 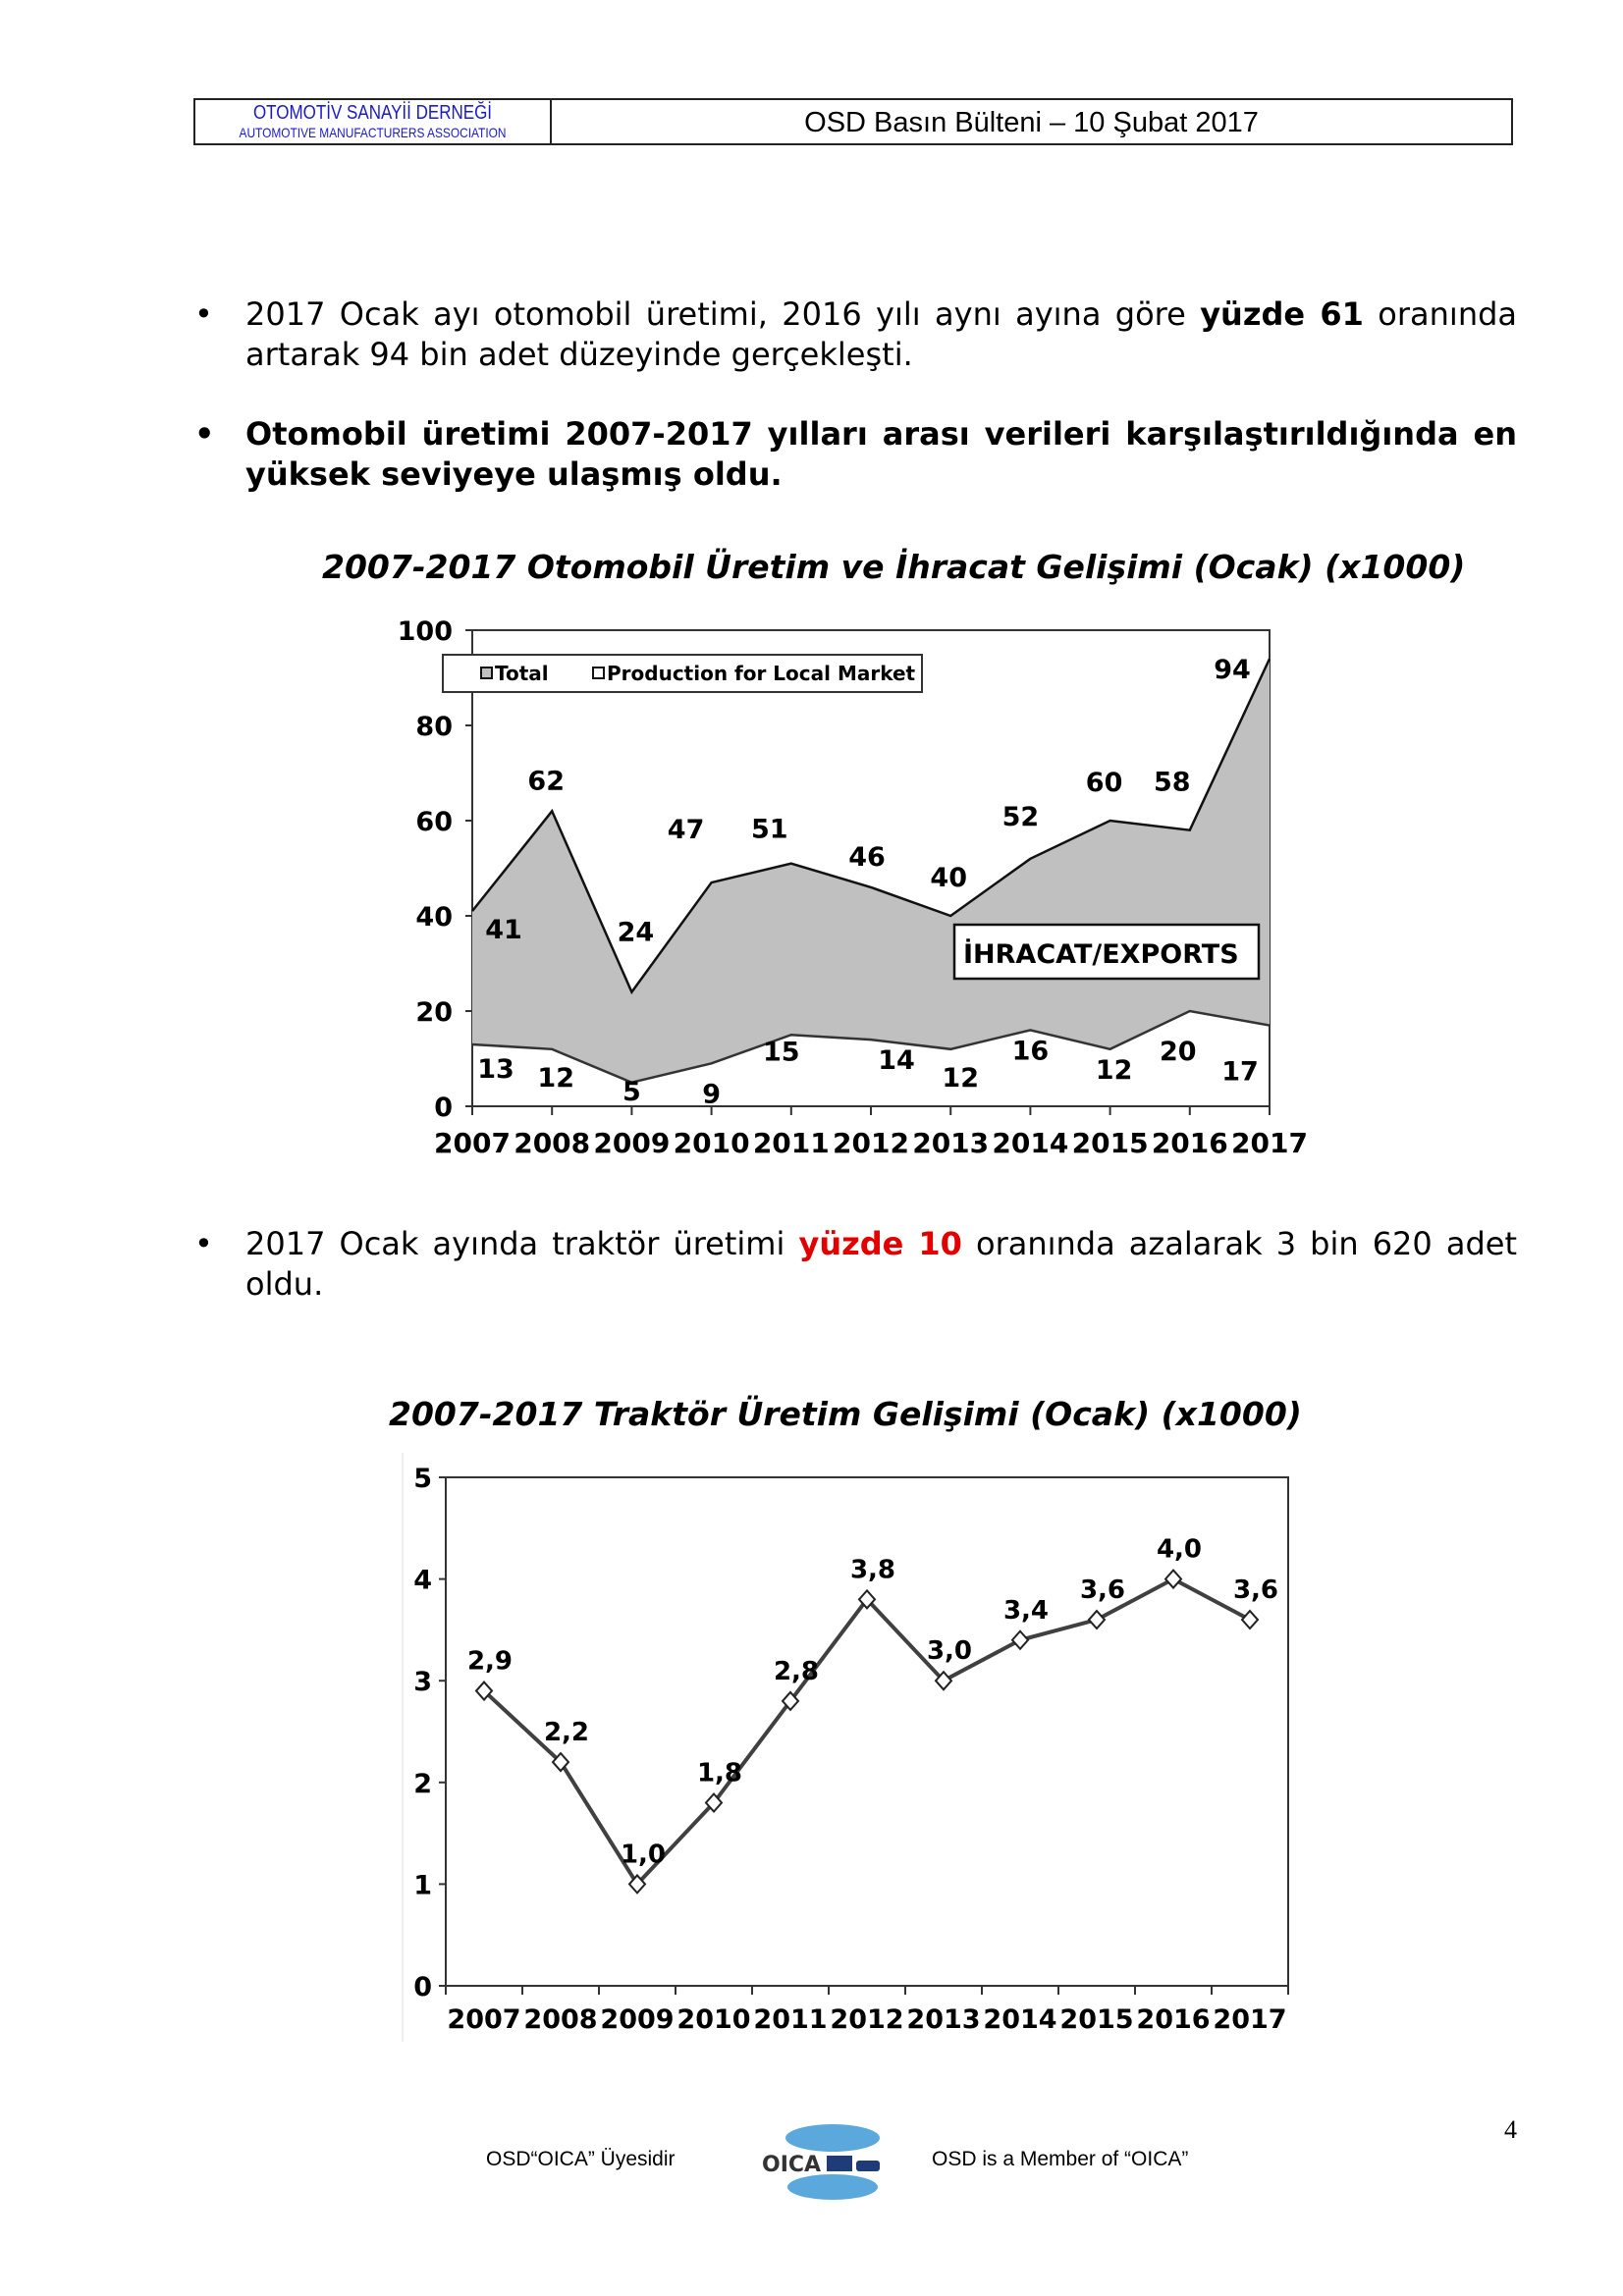 What do you see at coordinates (1510, 2129) in the screenshot?
I see `page-number: 4` at bounding box center [1510, 2129].